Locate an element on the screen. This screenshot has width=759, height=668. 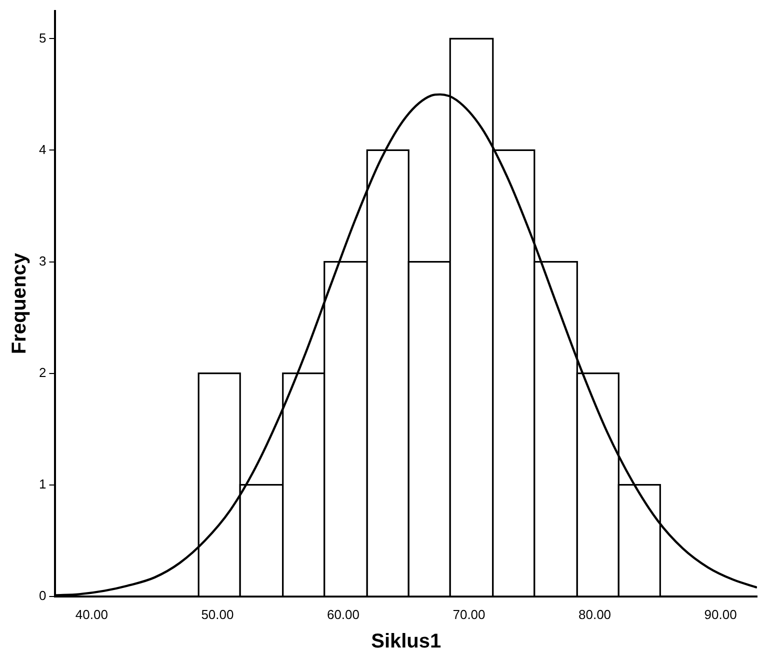
x-tick-label: 50.00 is located at coordinates (217, 614).